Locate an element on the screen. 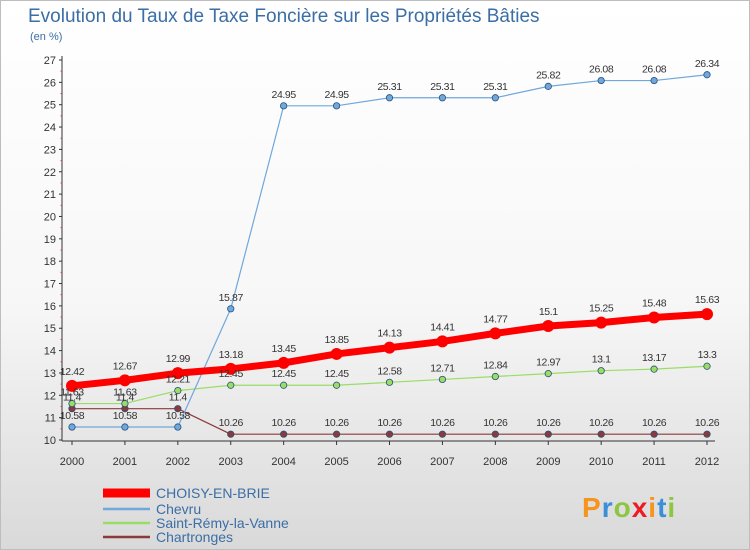 This screenshot has width=750, height=550. logo-letter: t is located at coordinates (662, 507).